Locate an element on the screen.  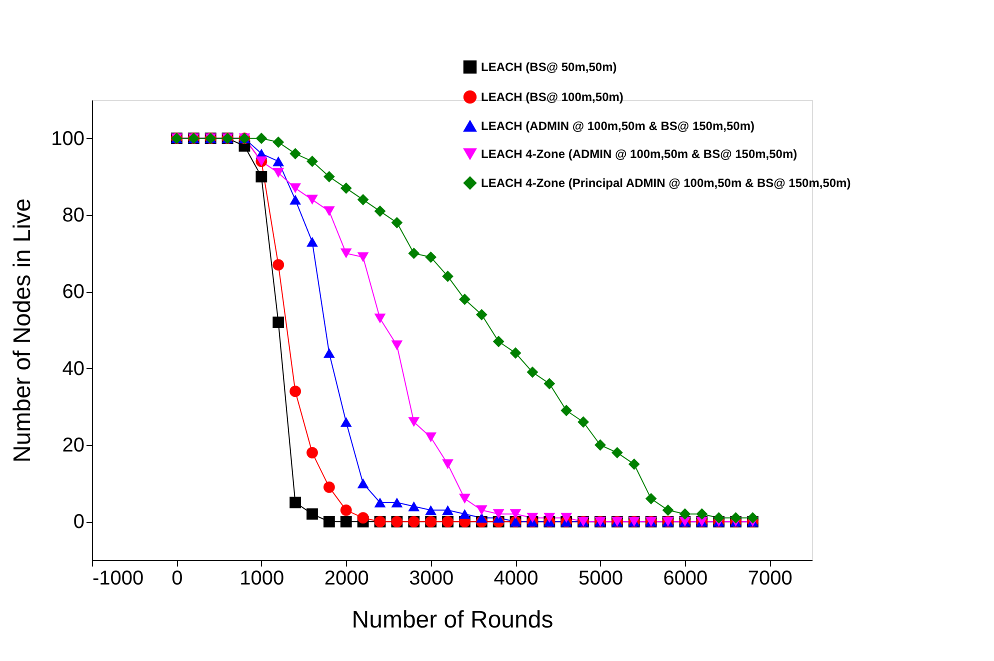
x-tick-label: 5000 is located at coordinates (600, 579).